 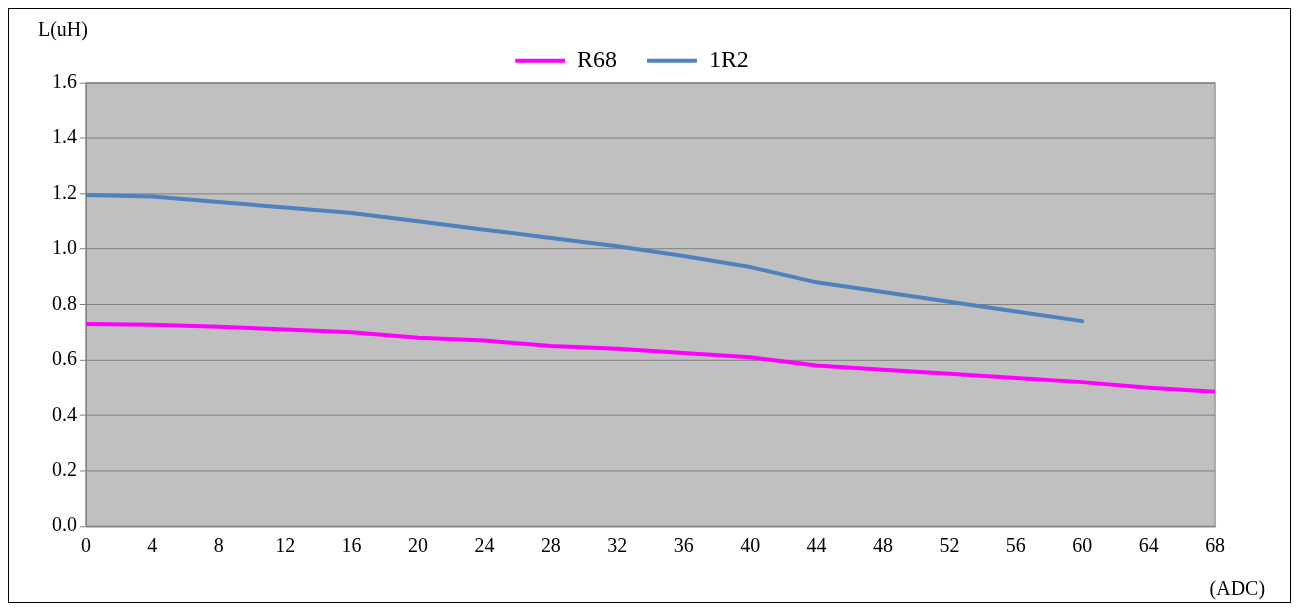 I want to click on y-tick-label: 1.2, so click(x=64, y=191).